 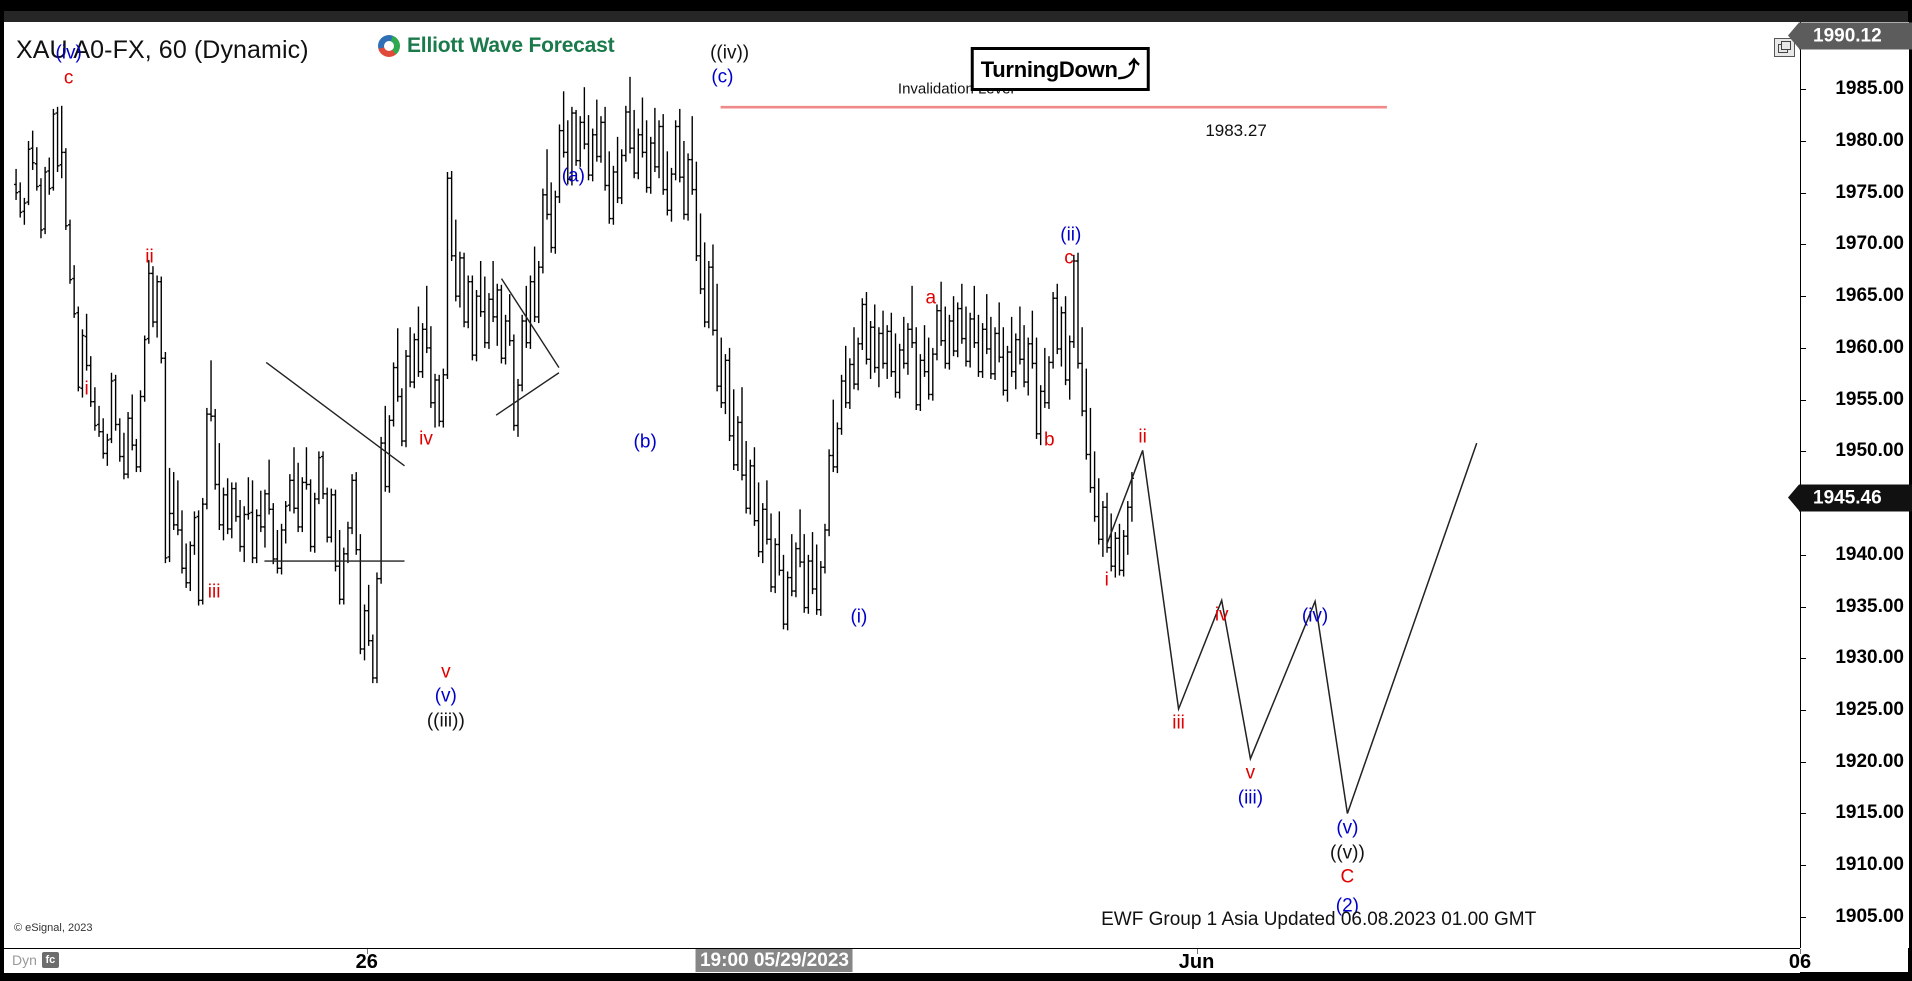 What do you see at coordinates (1850, 36) in the screenshot?
I see `price-high-marker: 1990.12` at bounding box center [1850, 36].